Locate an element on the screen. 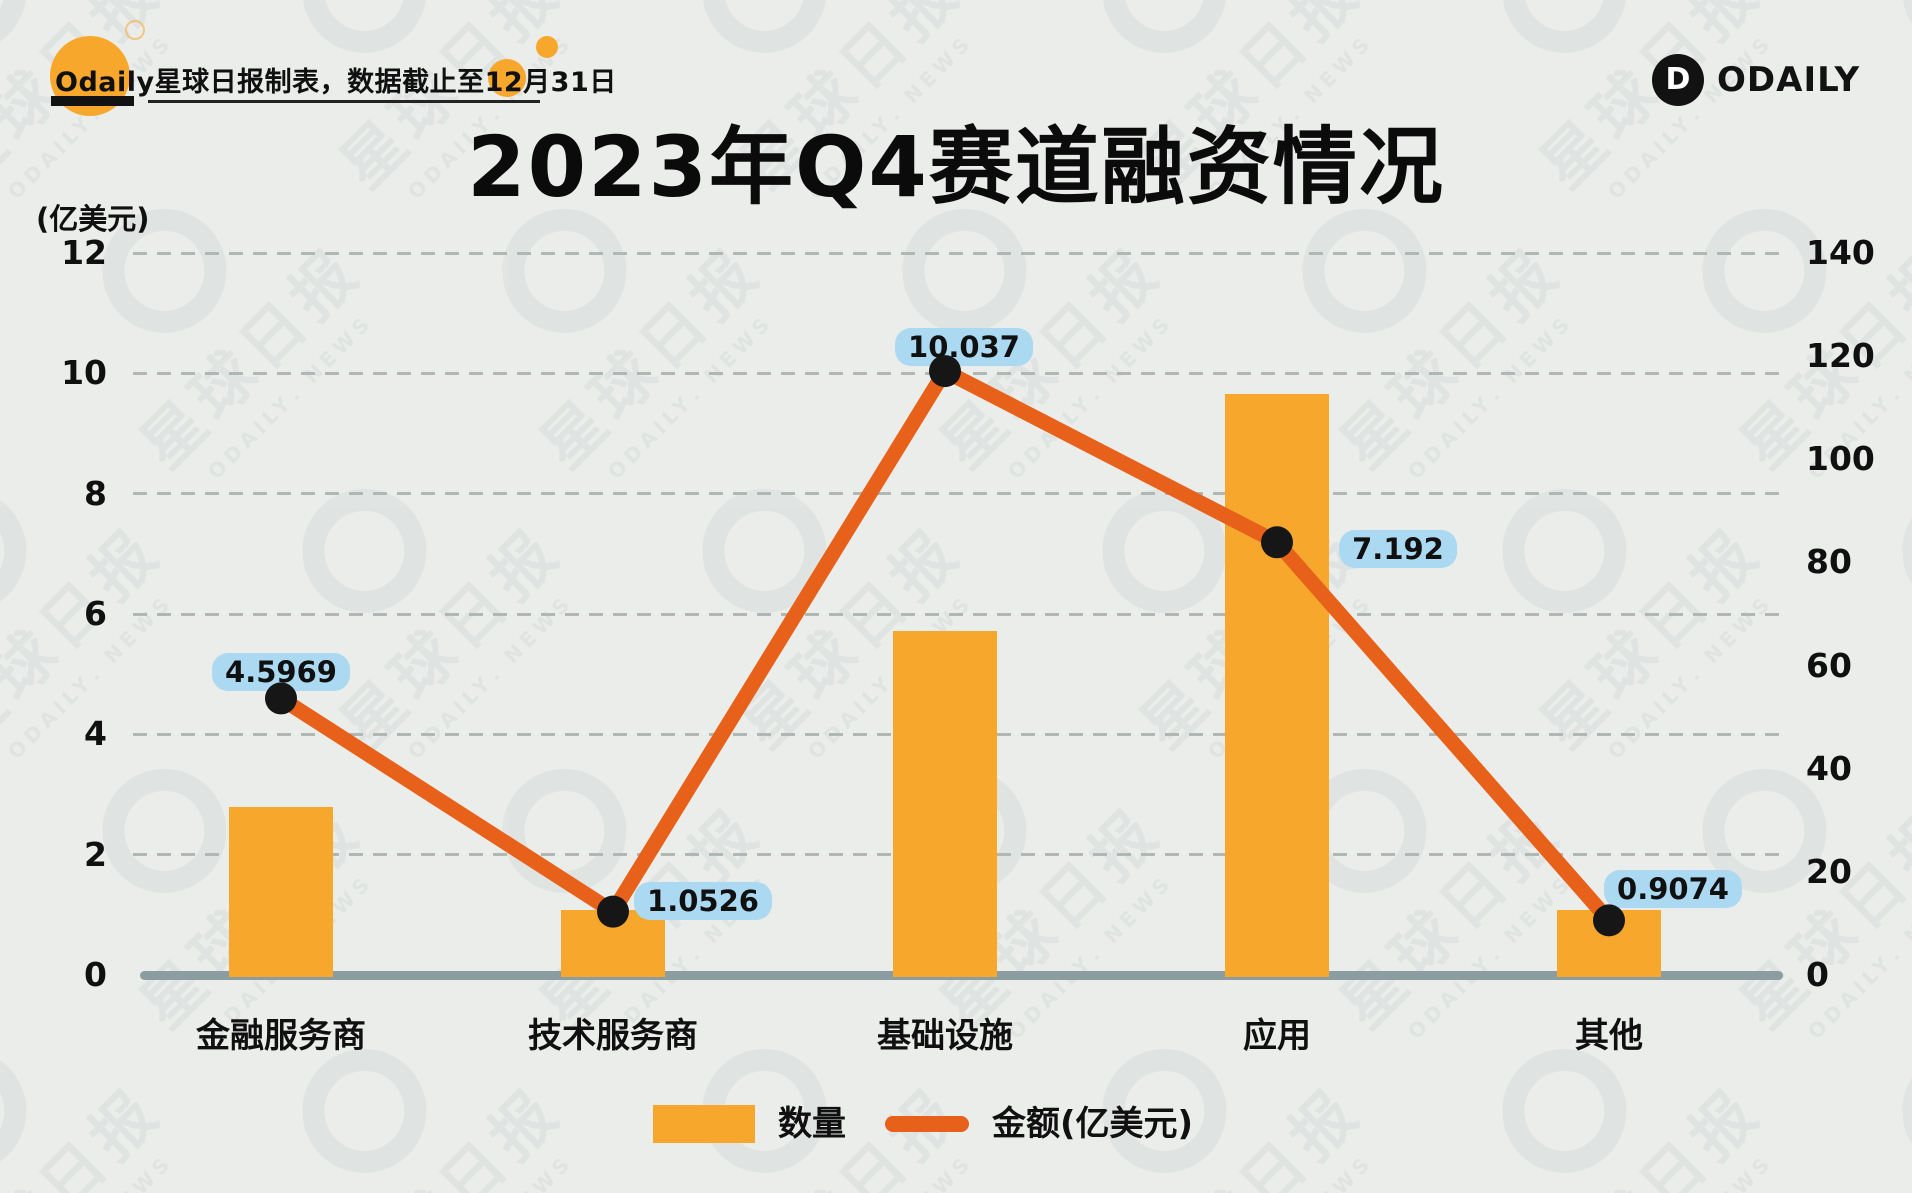 The width and height of the screenshot is (1912, 1193). left-axis-unit-label: (亿美元) is located at coordinates (93, 219).